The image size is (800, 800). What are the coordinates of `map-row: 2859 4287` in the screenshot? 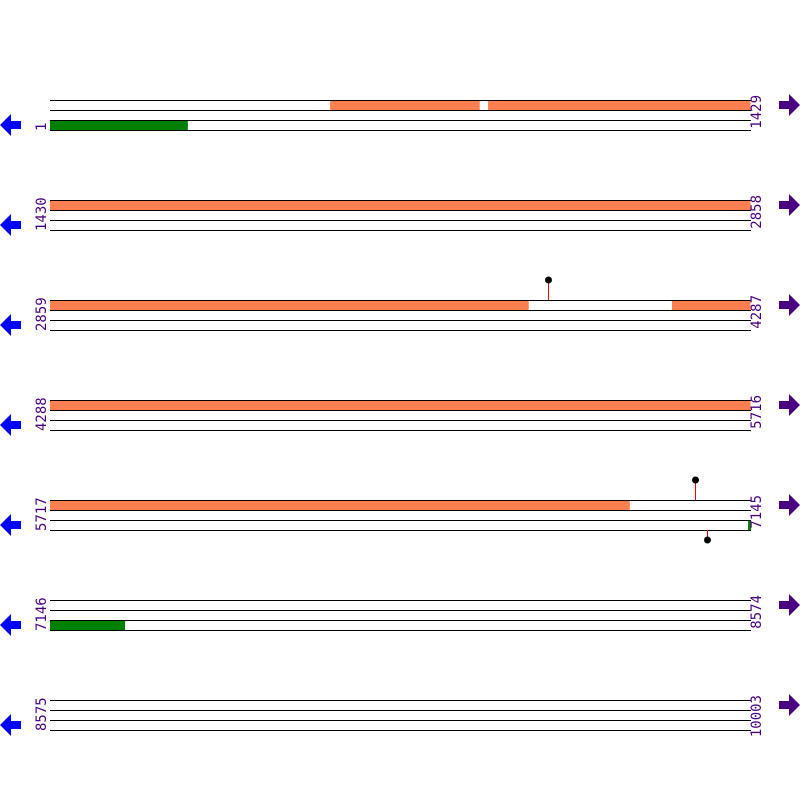 It's located at (400, 306).